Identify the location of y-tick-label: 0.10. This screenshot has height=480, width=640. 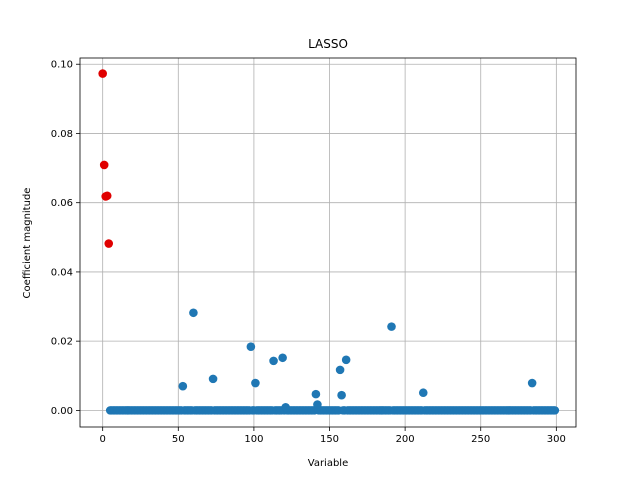
(62, 65).